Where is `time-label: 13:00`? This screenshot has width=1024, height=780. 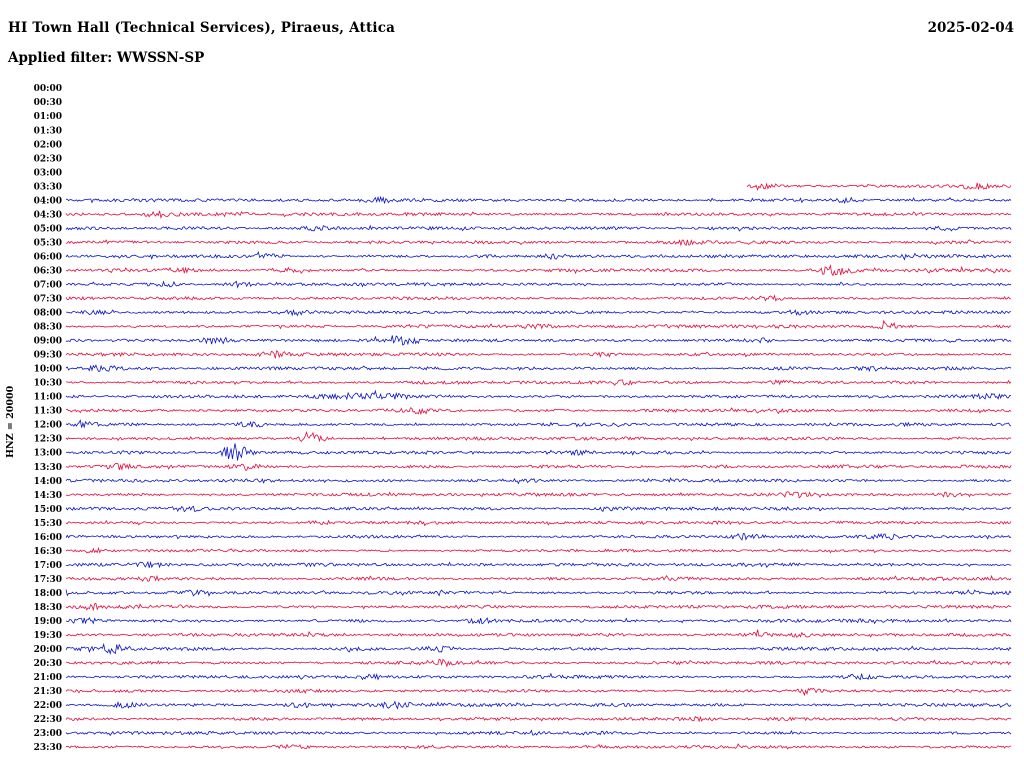
time-label: 13:00 is located at coordinates (48, 454).